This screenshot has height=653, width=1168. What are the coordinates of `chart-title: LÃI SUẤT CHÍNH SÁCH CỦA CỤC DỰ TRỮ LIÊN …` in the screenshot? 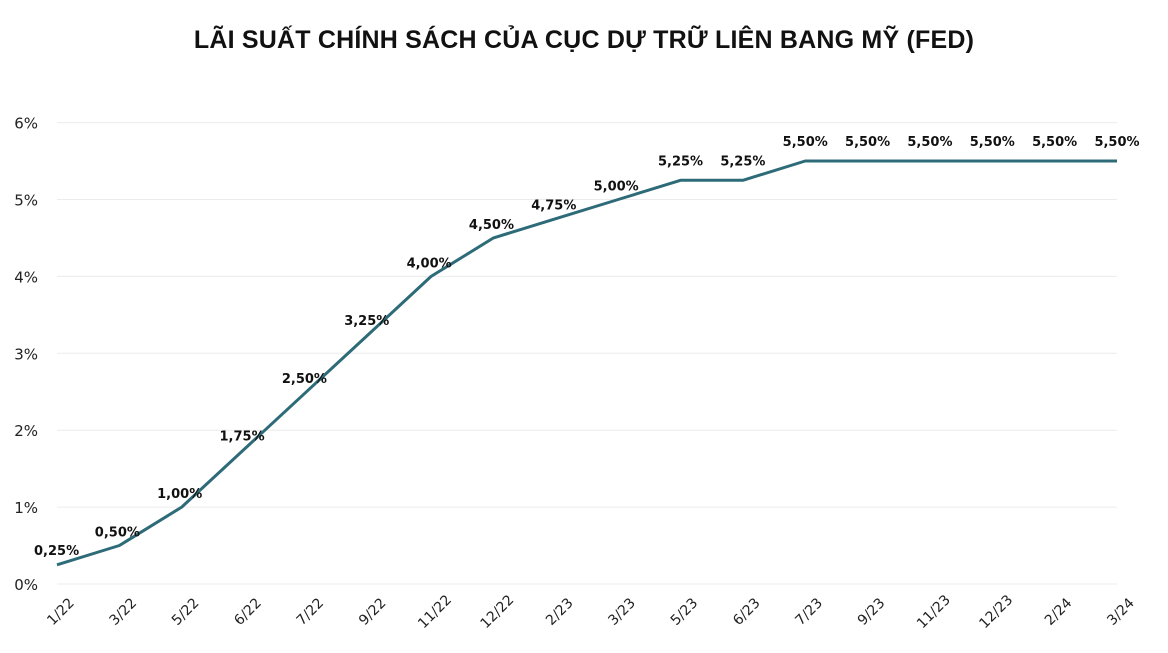 It's located at (584, 40).